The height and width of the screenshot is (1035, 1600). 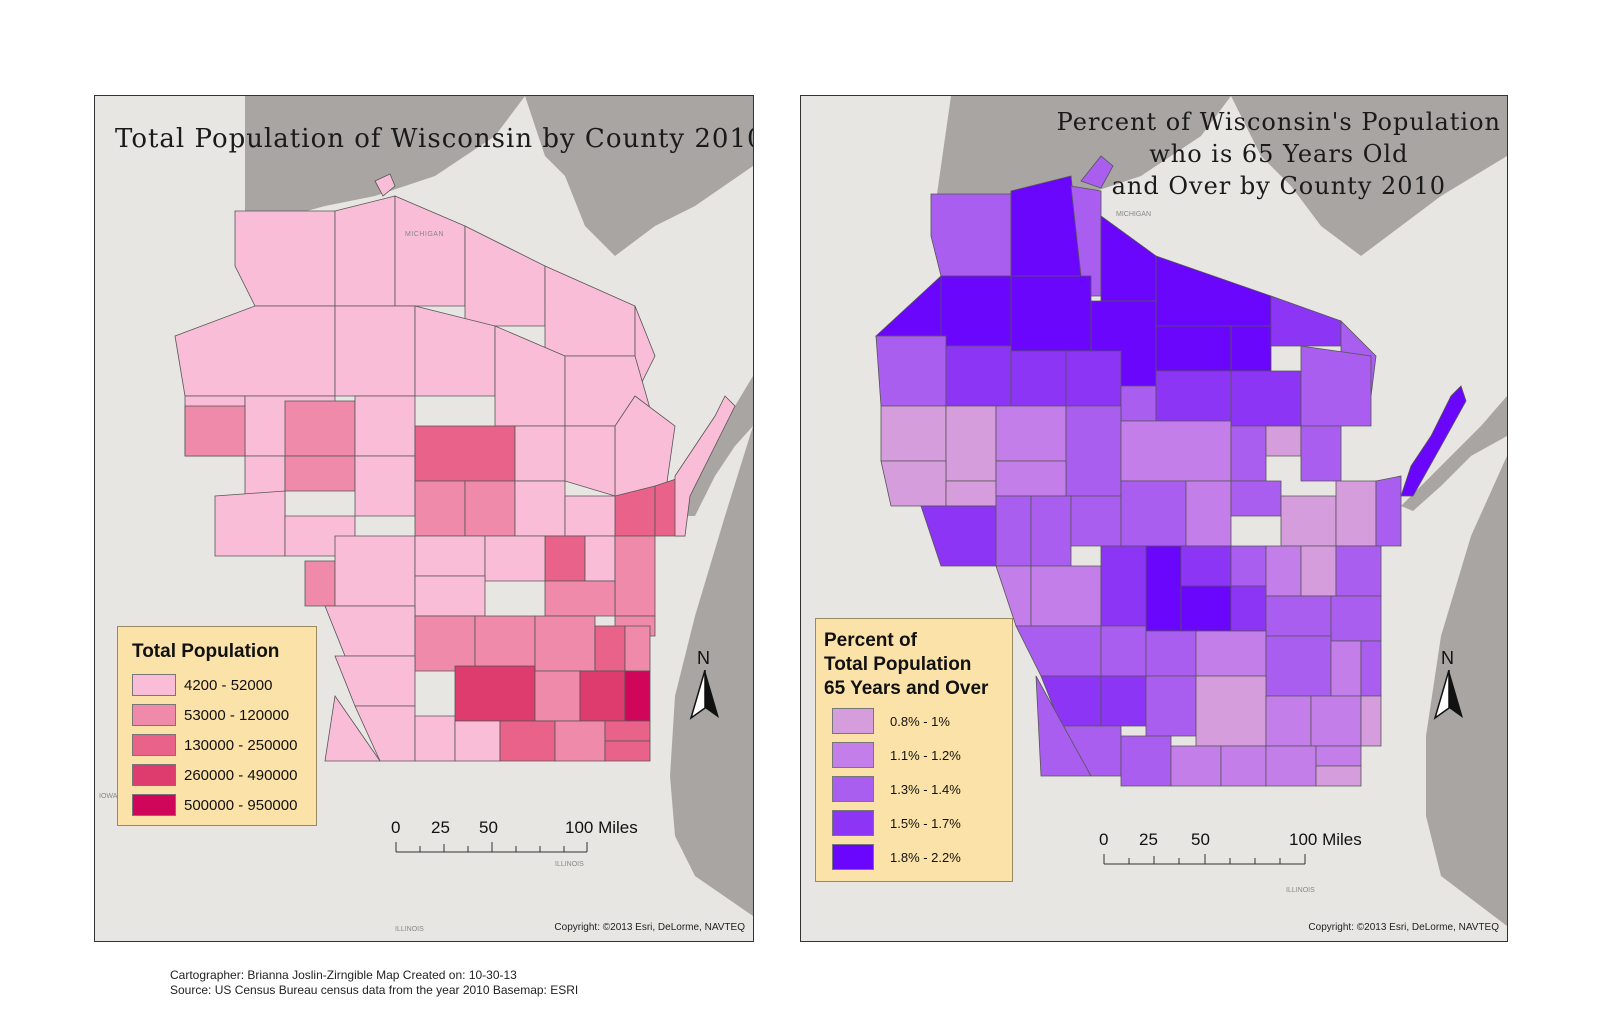 What do you see at coordinates (896, 857) in the screenshot?
I see `legend-item: 1.8% - 2.2%` at bounding box center [896, 857].